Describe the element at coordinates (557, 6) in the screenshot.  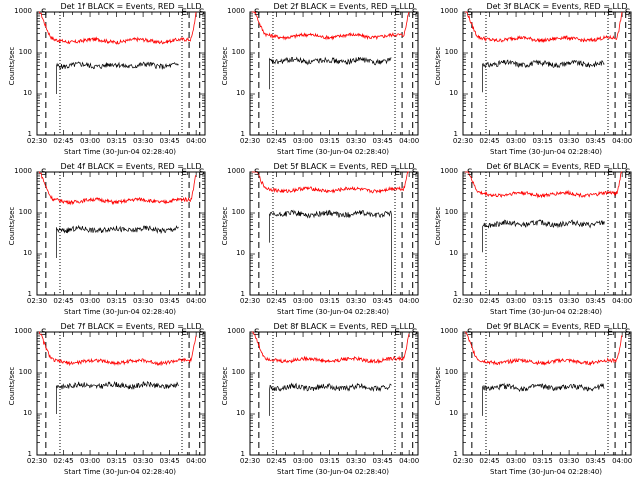
I see `panel-title: Det 3f BLACK = Events, RED = LLD` at that location.